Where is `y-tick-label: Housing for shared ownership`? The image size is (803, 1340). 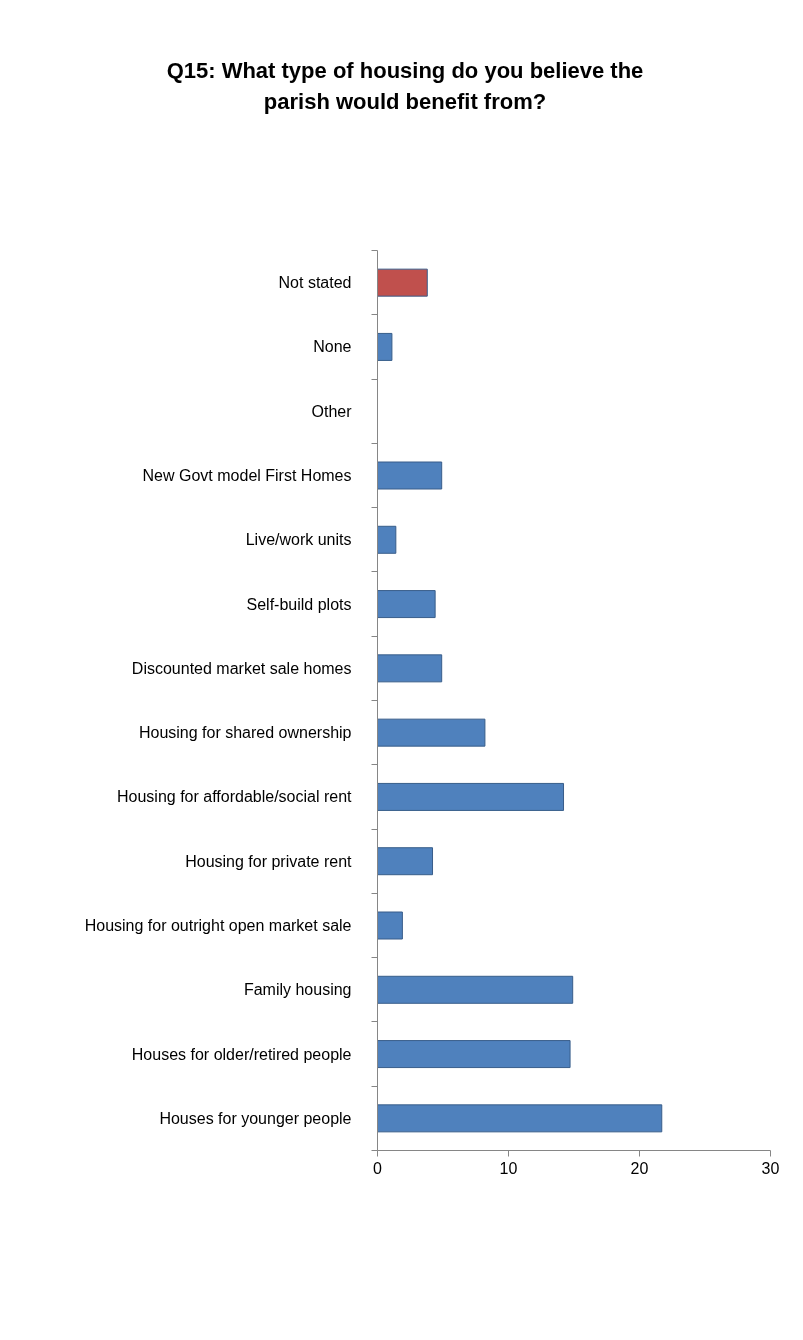
y-tick-label: Housing for shared ownership is located at coordinates (245, 733).